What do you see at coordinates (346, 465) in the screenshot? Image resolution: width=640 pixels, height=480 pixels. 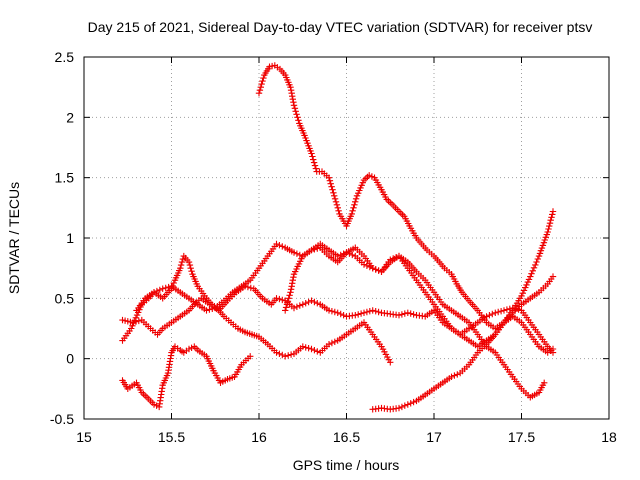 I see `x-axis-label: GPS time / hours` at bounding box center [346, 465].